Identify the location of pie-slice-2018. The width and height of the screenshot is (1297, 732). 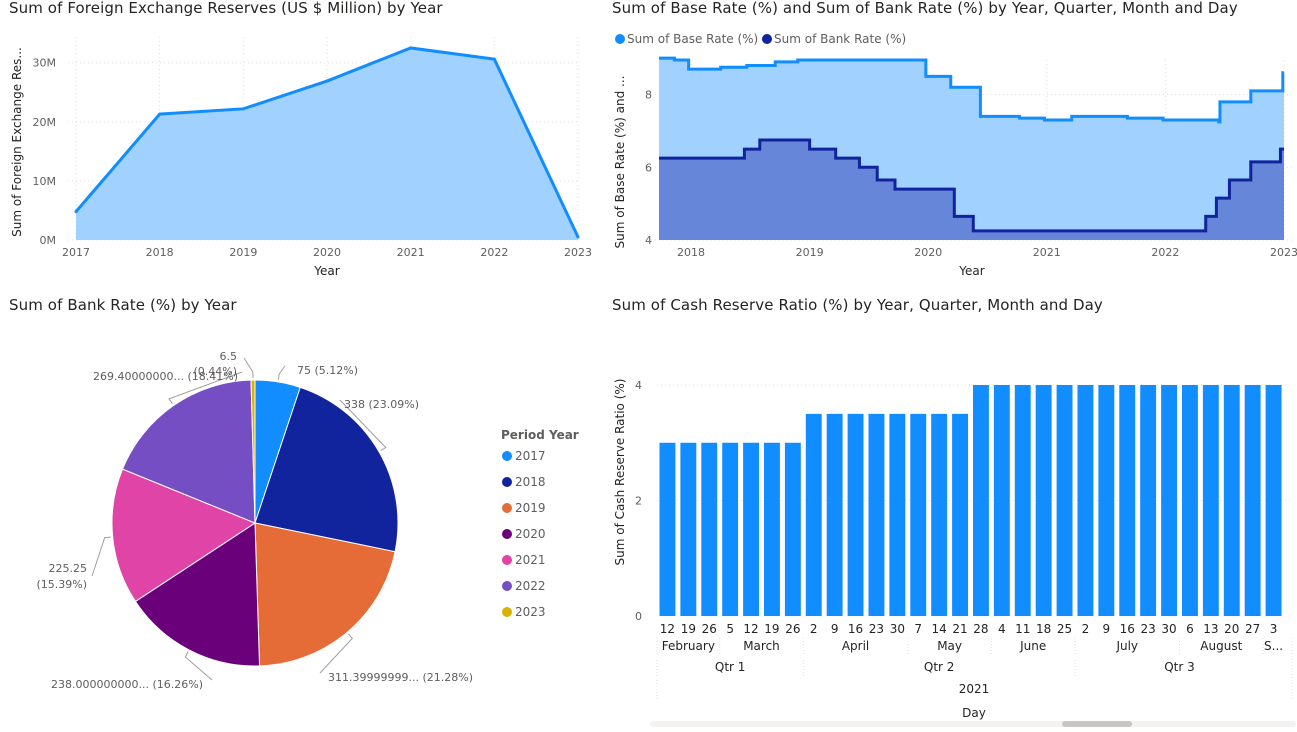
(326, 469).